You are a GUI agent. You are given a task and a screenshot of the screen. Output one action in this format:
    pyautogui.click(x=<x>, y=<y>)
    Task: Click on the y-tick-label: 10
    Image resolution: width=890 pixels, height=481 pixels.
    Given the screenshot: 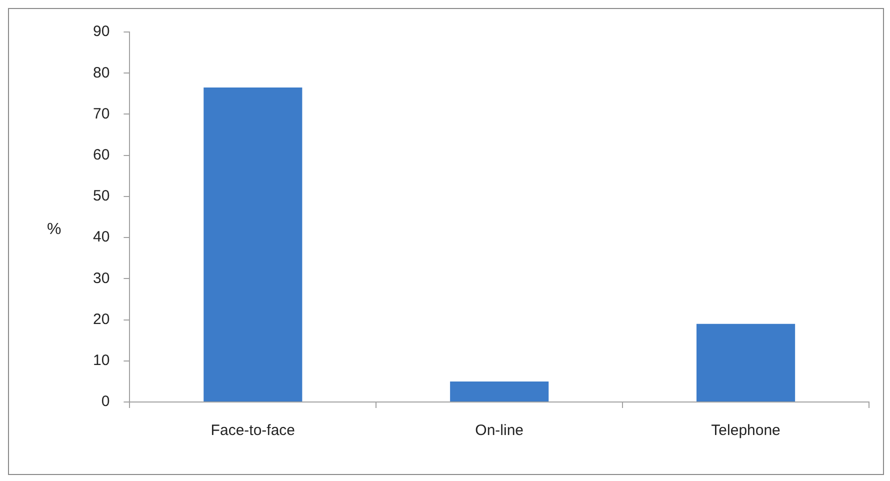 What is the action you would take?
    pyautogui.click(x=101, y=361)
    